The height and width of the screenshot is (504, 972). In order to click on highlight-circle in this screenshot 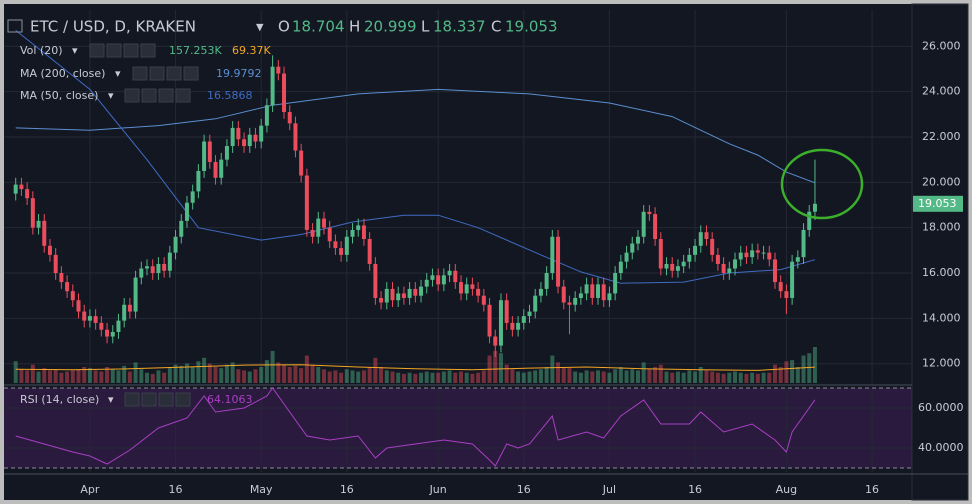, I will do `click(822, 184)`.